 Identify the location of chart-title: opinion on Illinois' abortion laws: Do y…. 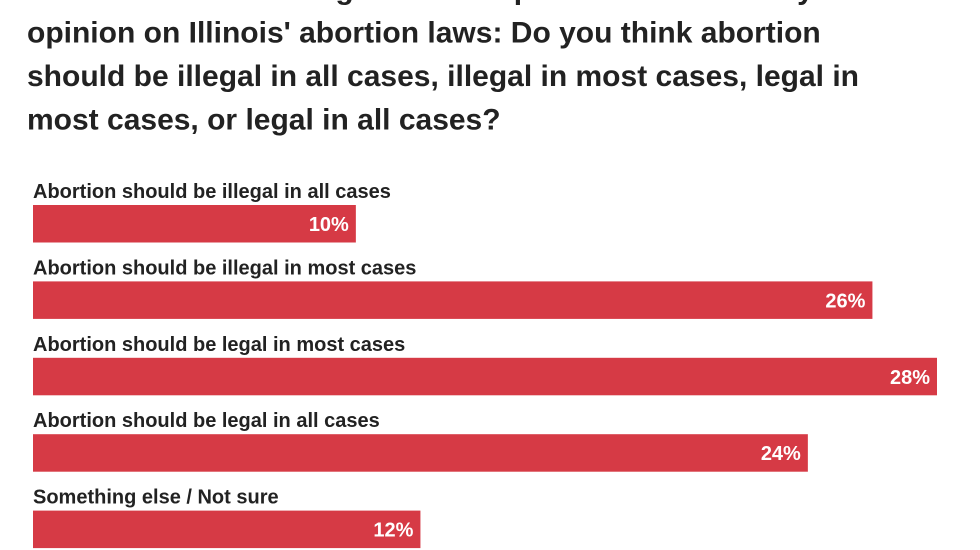
(424, 33).